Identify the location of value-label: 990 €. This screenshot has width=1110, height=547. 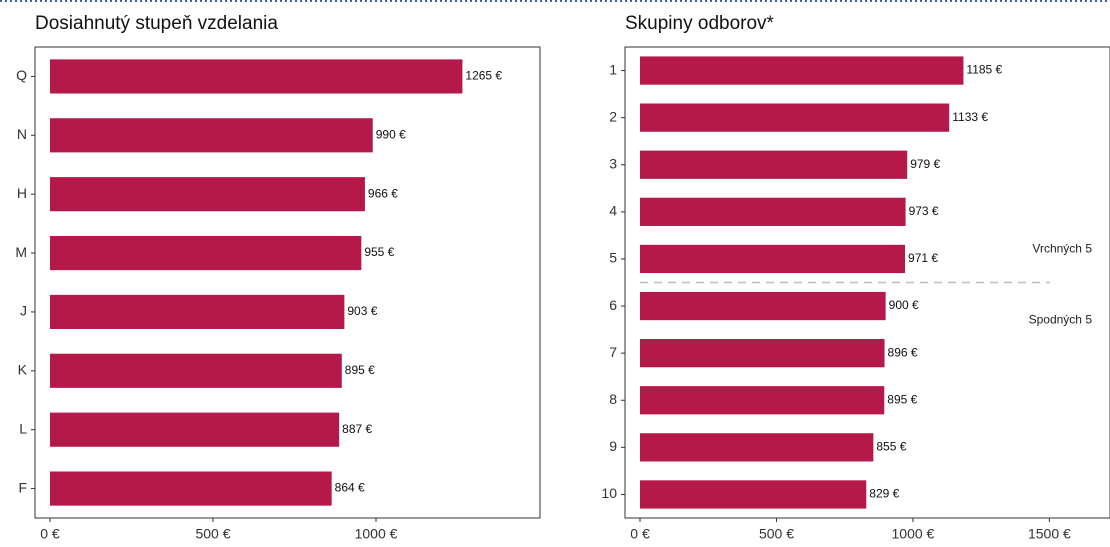
(391, 134).